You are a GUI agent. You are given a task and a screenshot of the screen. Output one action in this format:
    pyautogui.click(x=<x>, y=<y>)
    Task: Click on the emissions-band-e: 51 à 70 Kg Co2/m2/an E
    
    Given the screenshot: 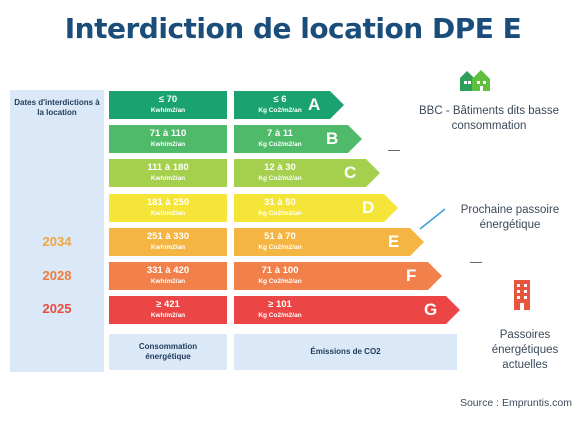 What is the action you would take?
    pyautogui.click(x=329, y=242)
    